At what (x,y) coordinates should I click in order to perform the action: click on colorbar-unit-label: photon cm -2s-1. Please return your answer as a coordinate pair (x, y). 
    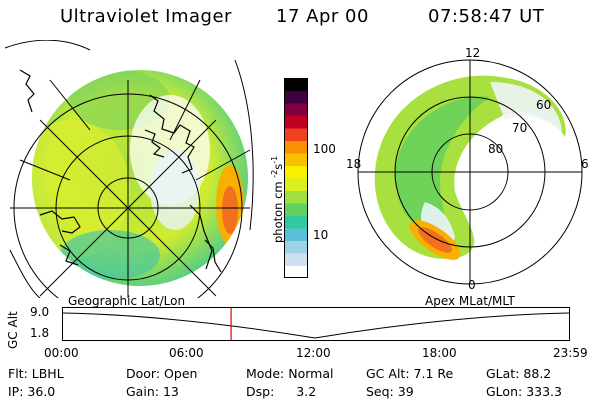
    Looking at the image, I should click on (277, 199).